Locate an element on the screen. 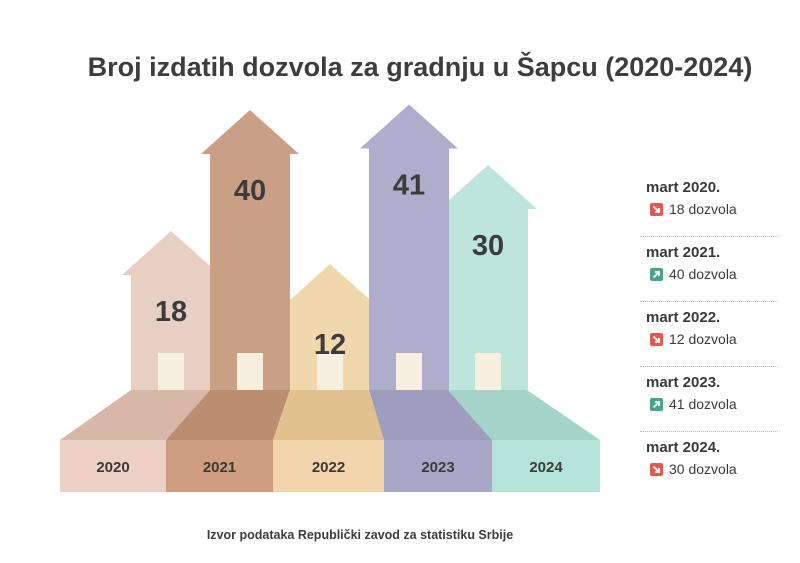 The height and width of the screenshot is (563, 800). floor-segment-2022 is located at coordinates (328, 415).